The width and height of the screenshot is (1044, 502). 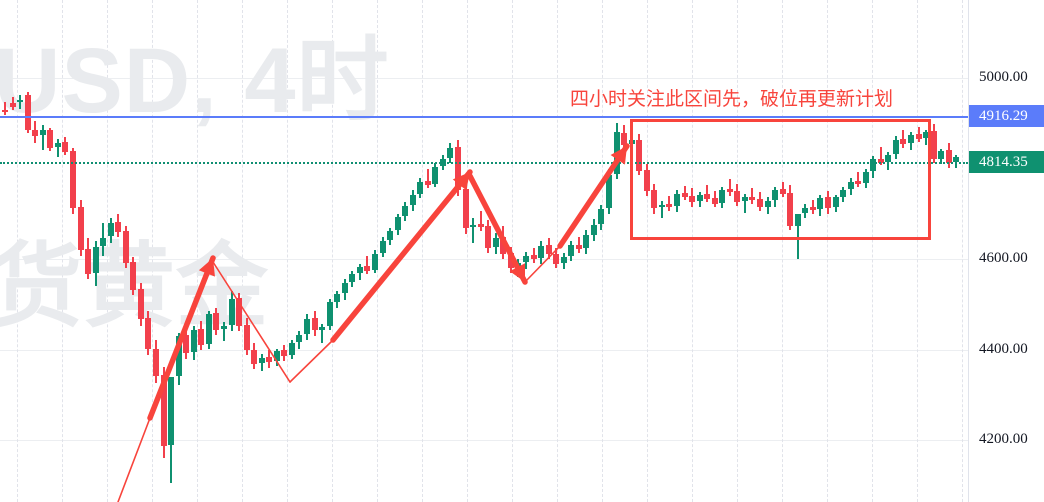 I want to click on last-price-label: 4814.35, so click(x=1006, y=162).